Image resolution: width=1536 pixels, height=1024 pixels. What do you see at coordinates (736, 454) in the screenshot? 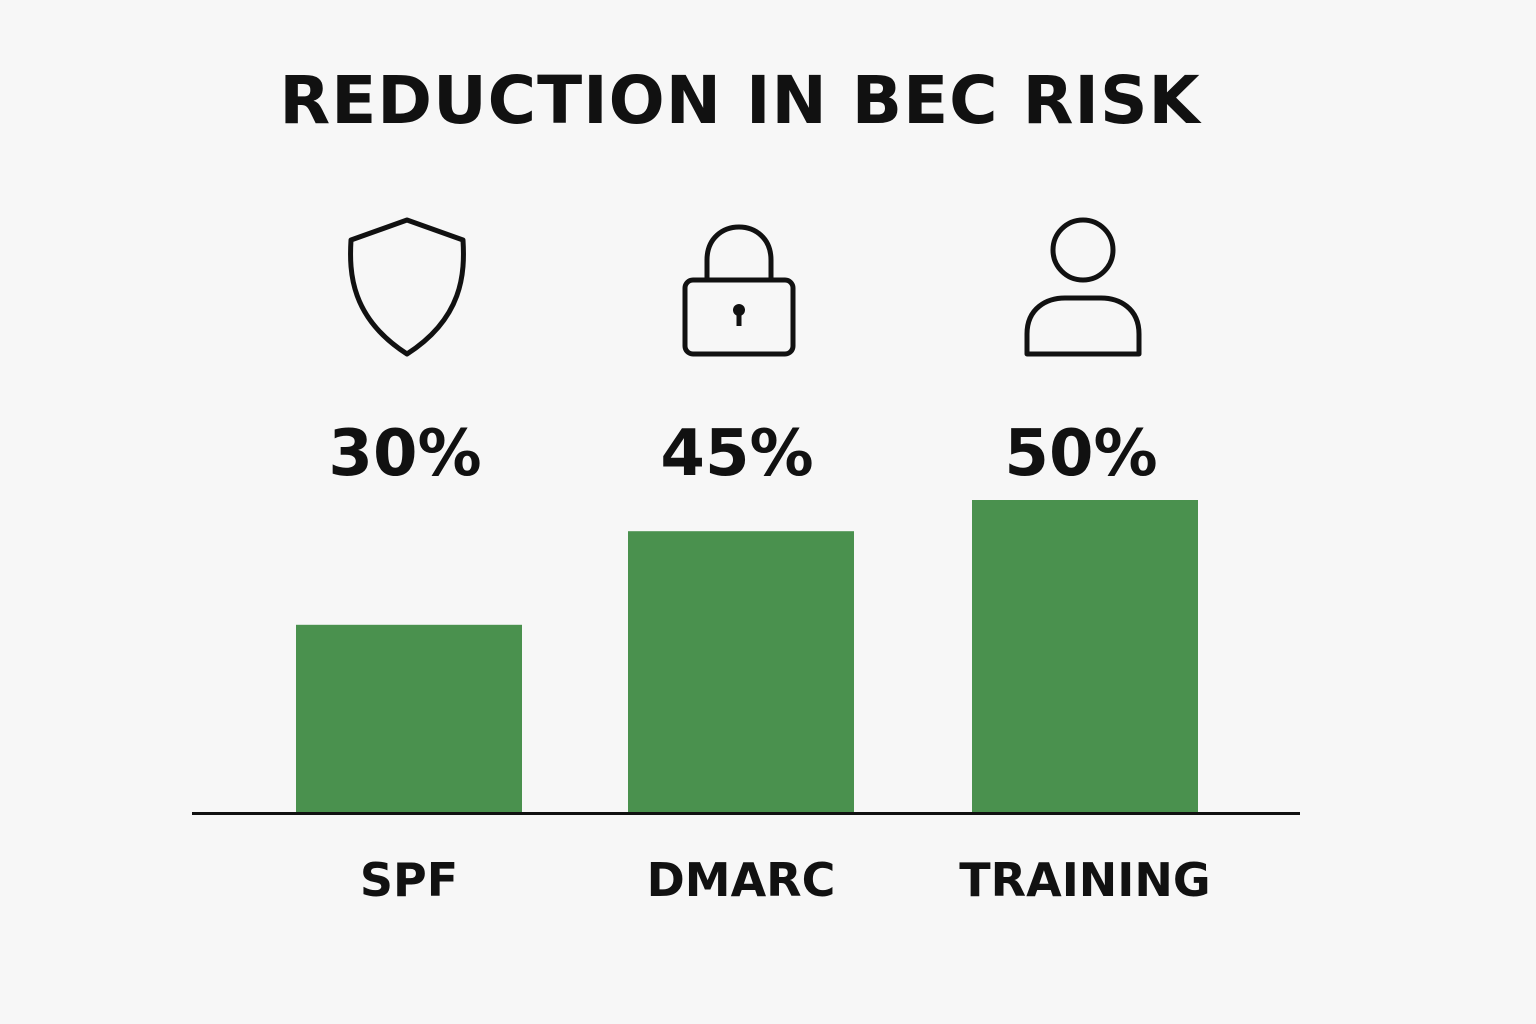
I see `bar-value-label: 45%` at bounding box center [736, 454].